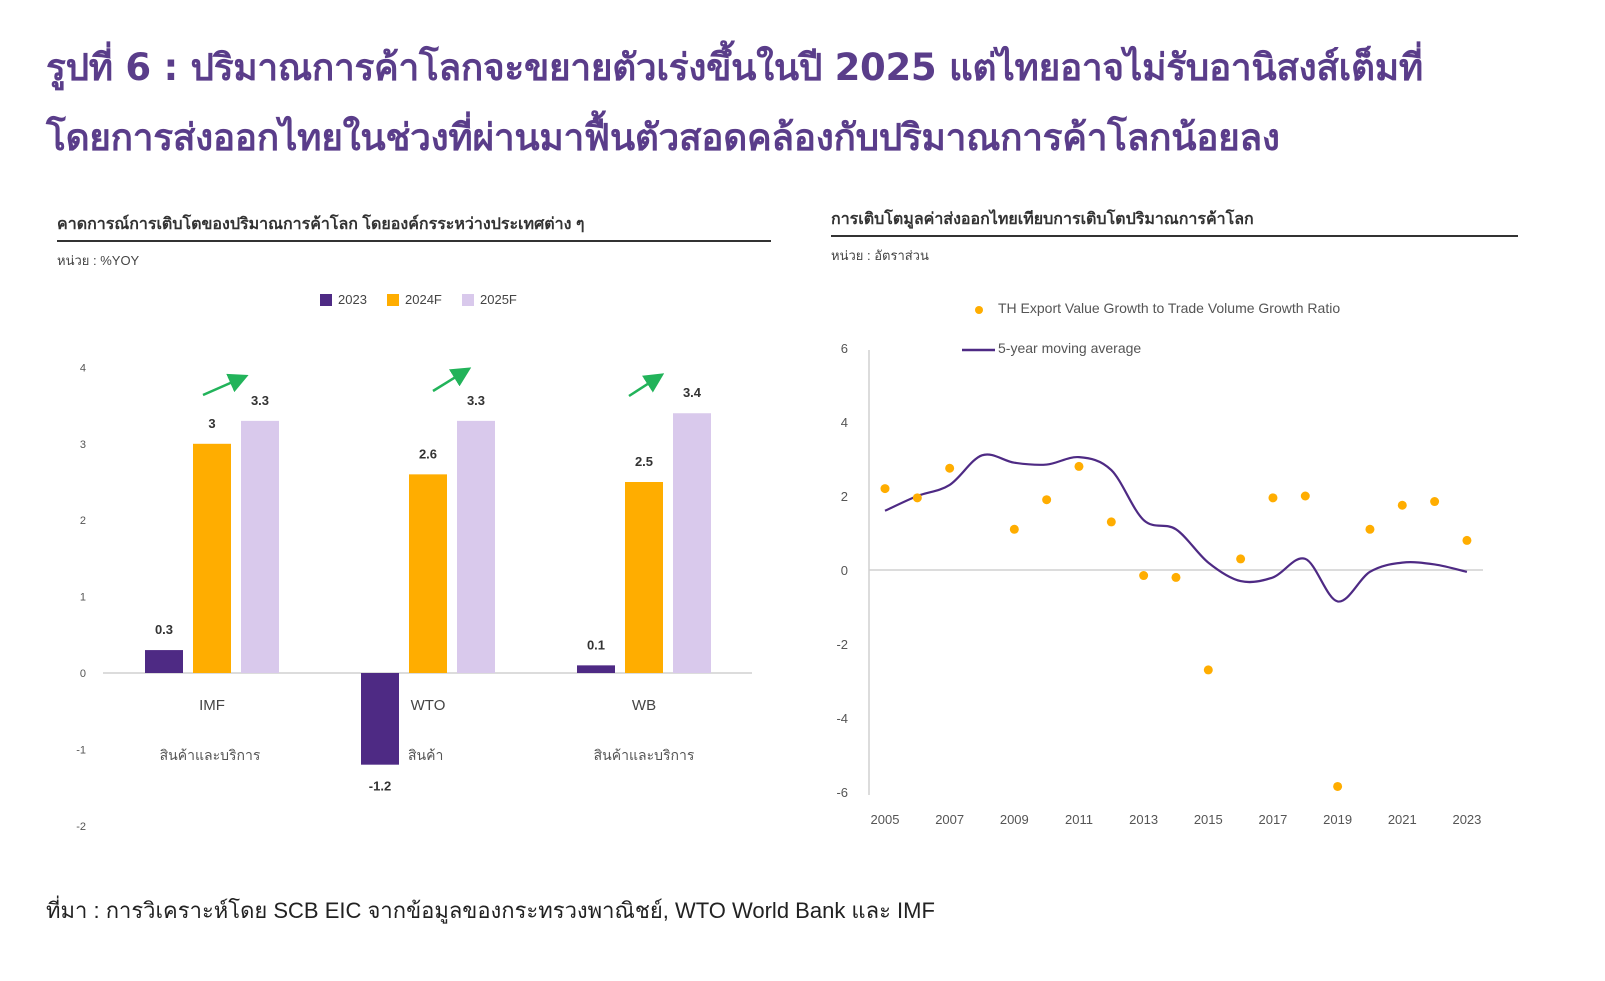 The height and width of the screenshot is (981, 1605). Describe the element at coordinates (692, 392) in the screenshot. I see `bar-data-label: 3.4` at that location.